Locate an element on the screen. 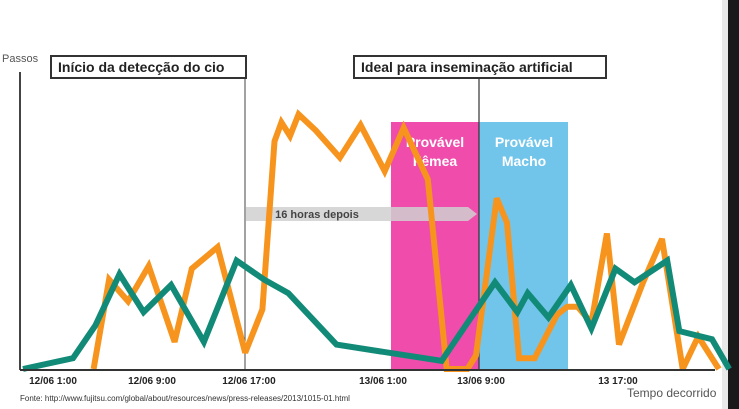  y-axis-title: Passos is located at coordinates (20, 59).